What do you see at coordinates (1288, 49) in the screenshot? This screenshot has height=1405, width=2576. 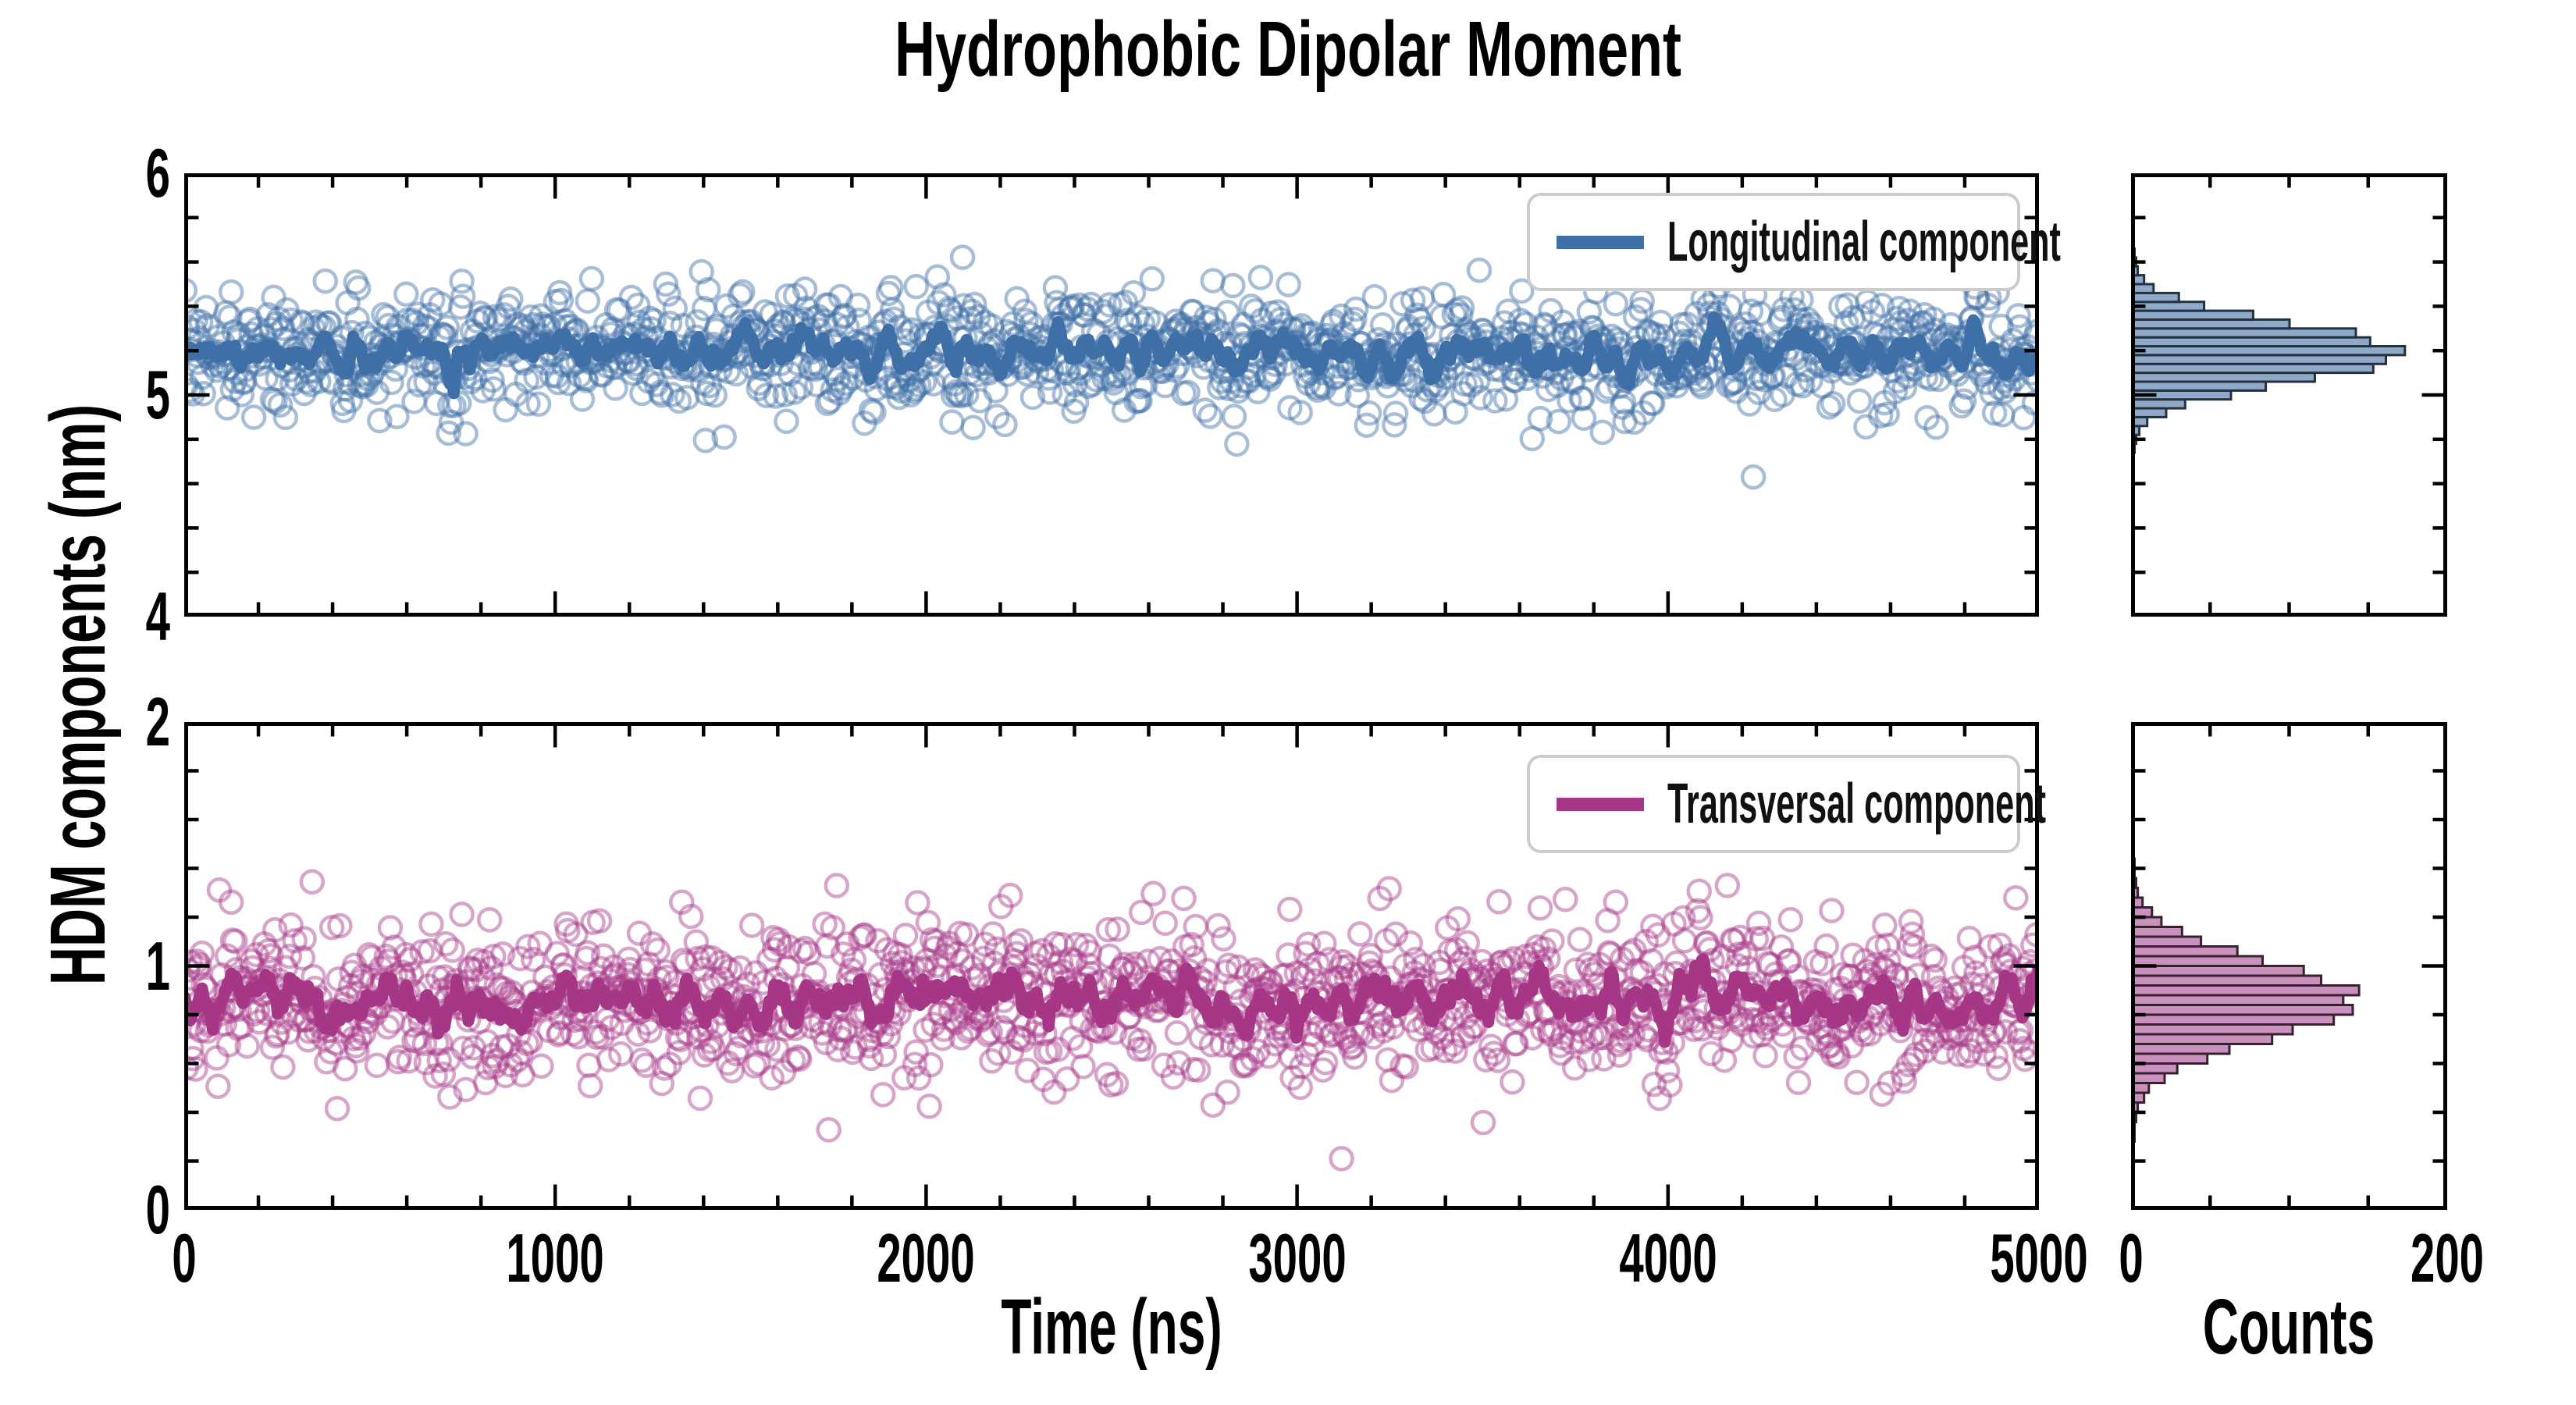 I see `chart-title: Hydrophobic Dipolar Moment` at bounding box center [1288, 49].